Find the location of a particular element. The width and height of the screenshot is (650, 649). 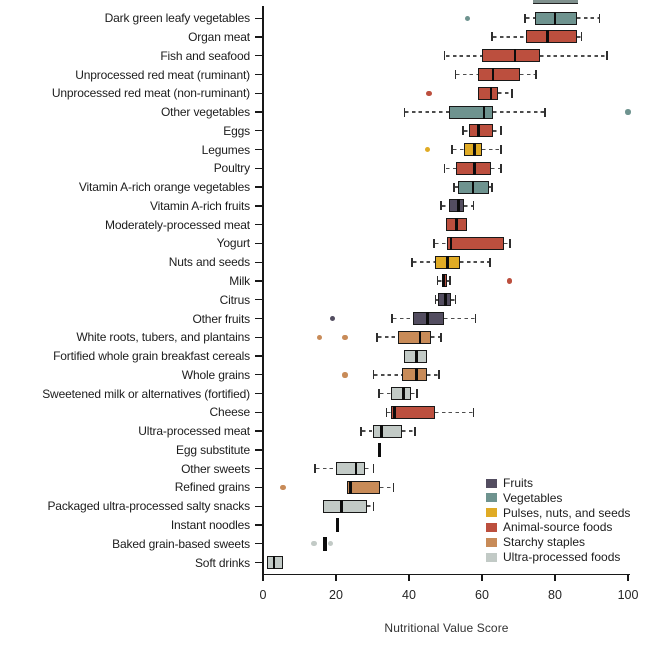

cropped-box-artifact is located at coordinates (555, 2).